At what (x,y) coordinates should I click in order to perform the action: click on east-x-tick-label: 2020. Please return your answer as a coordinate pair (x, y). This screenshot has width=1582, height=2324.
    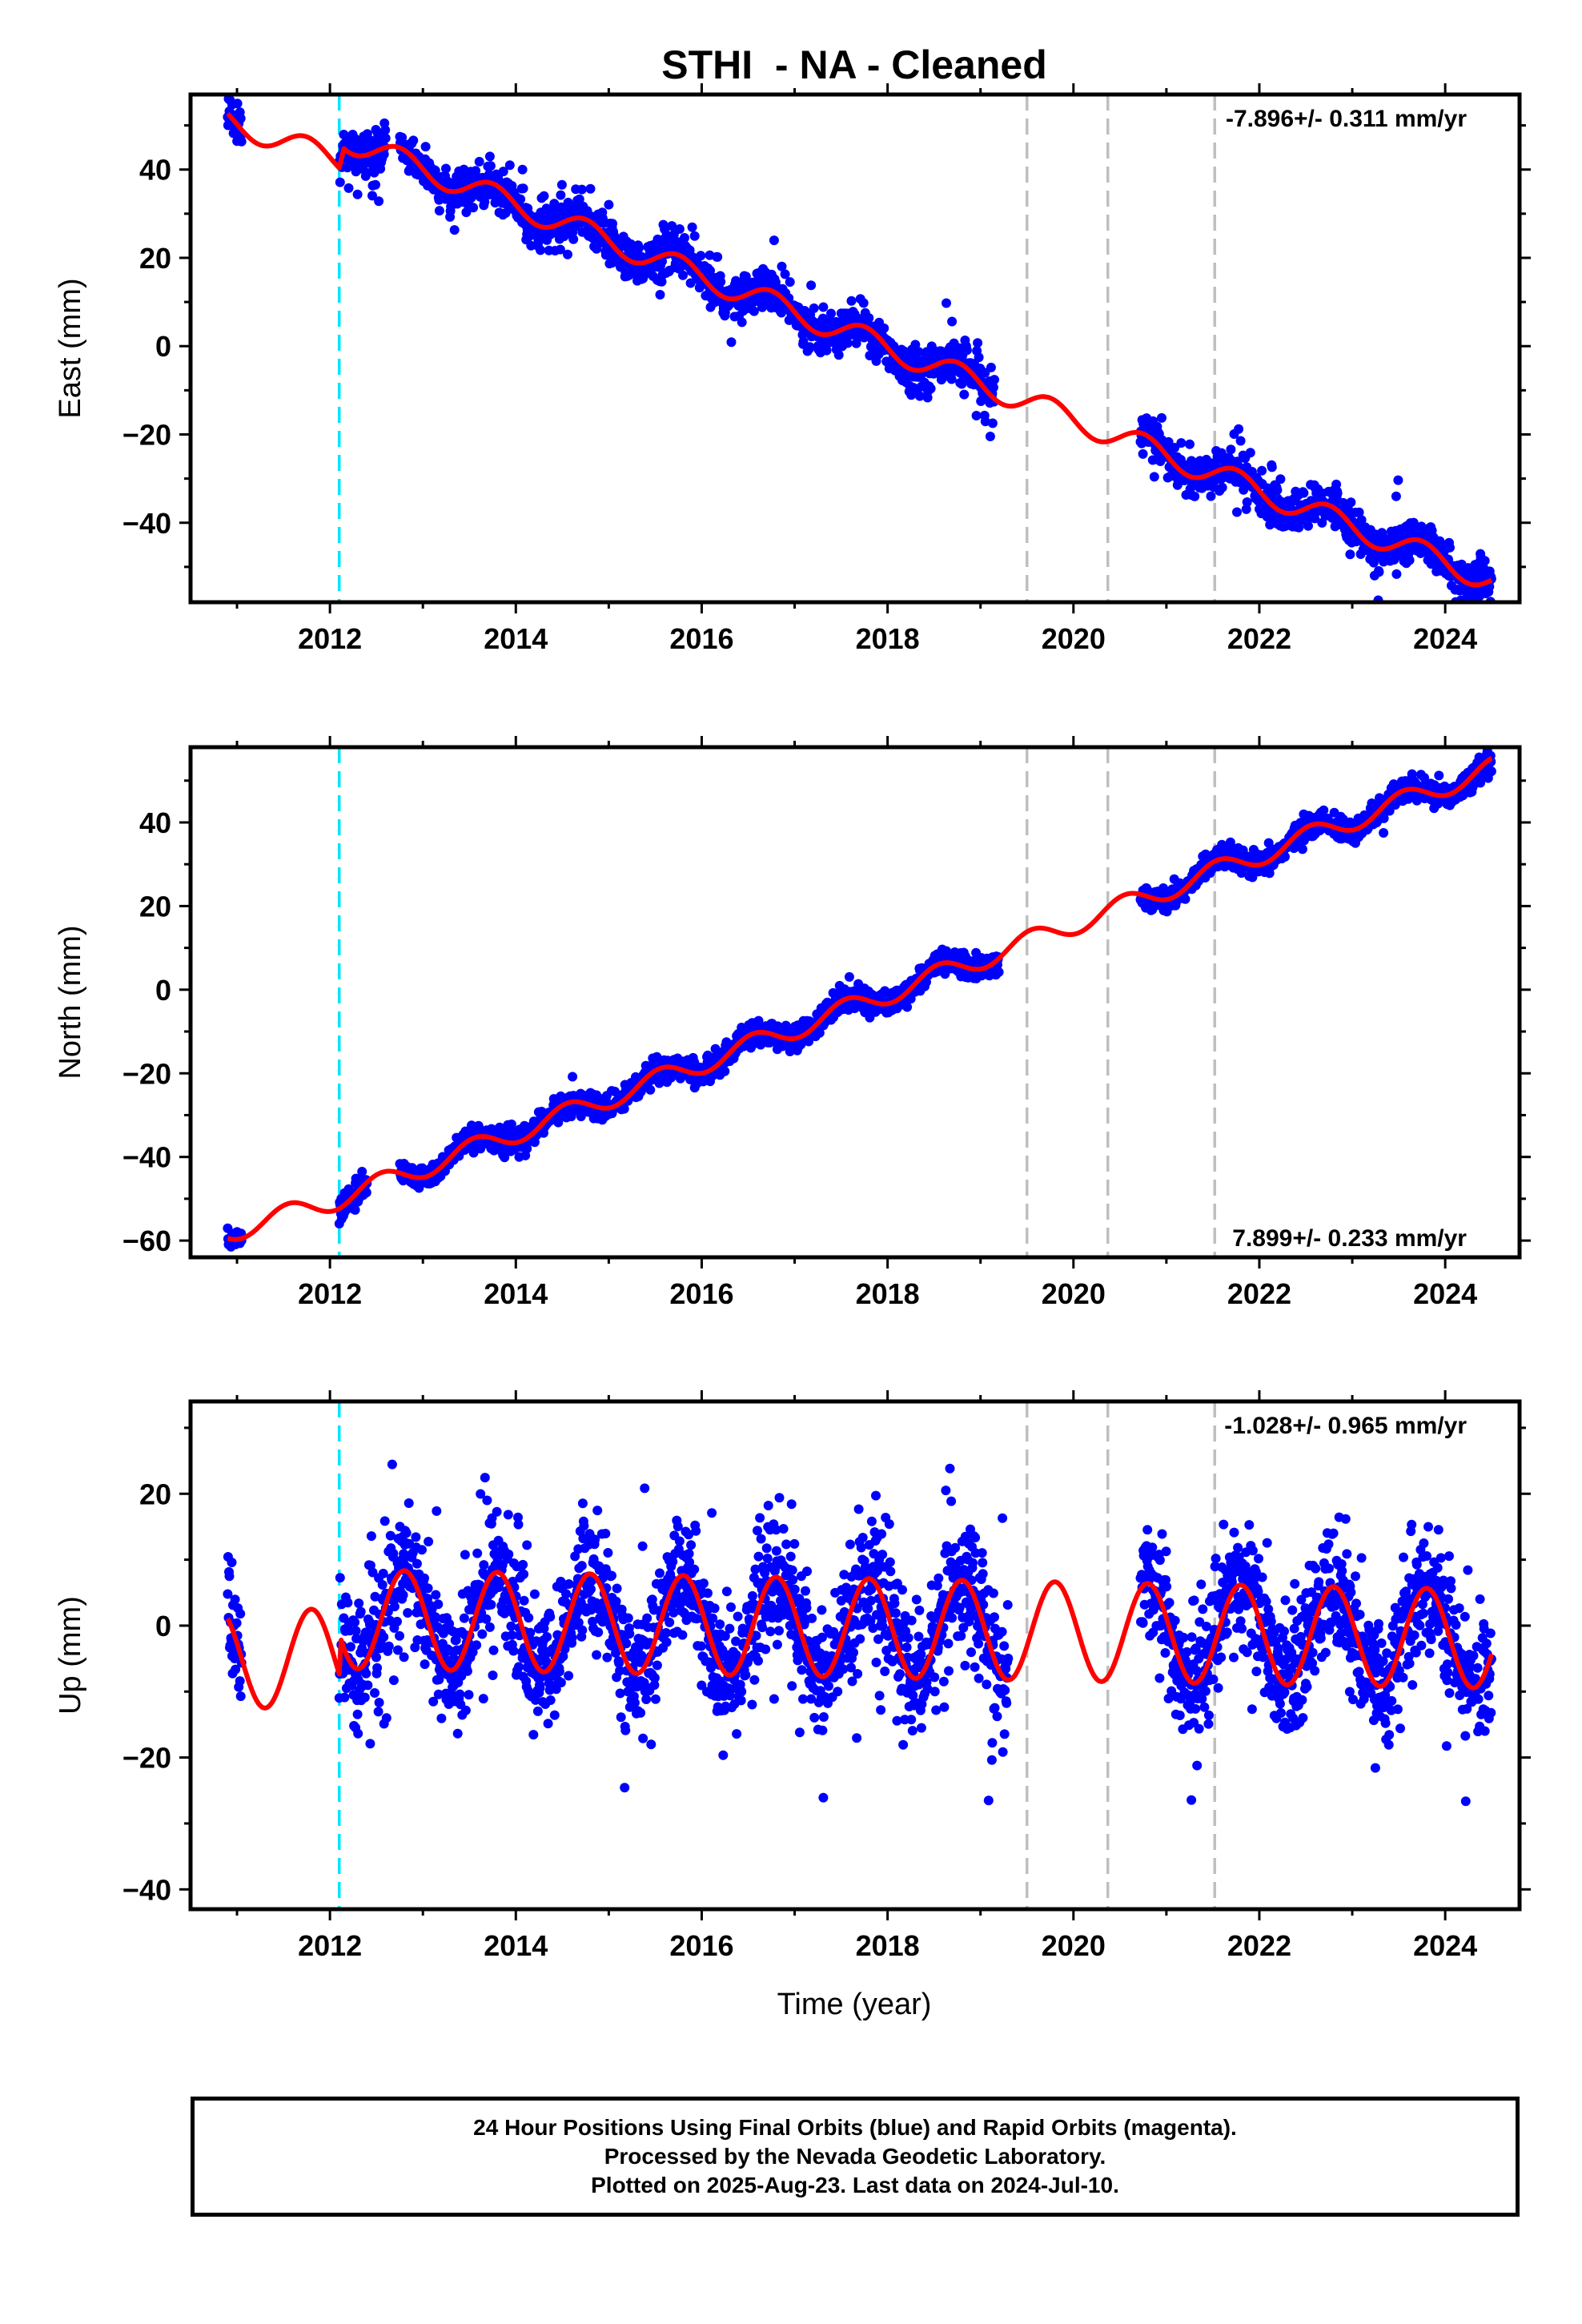
    Looking at the image, I should click on (1074, 638).